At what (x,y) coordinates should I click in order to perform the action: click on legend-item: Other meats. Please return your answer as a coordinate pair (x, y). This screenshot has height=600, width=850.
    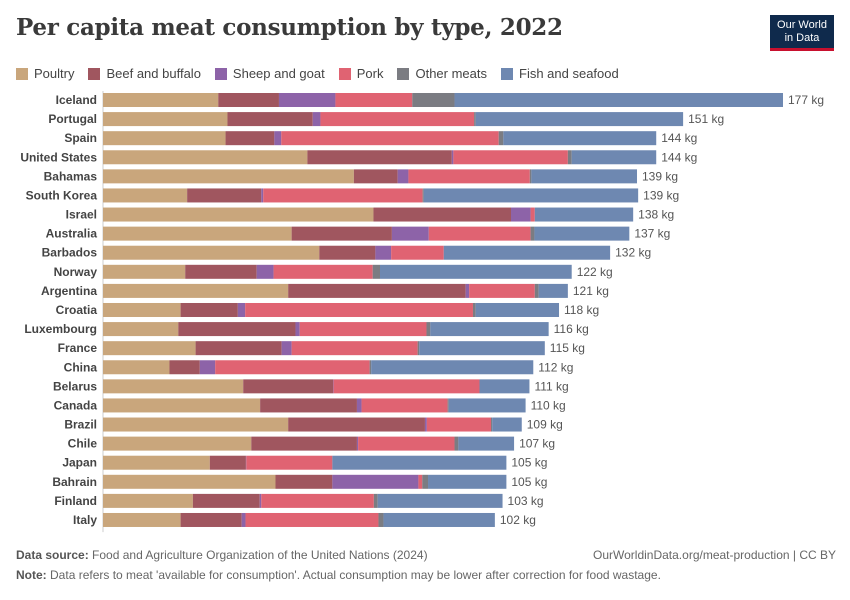
    Looking at the image, I should click on (442, 73).